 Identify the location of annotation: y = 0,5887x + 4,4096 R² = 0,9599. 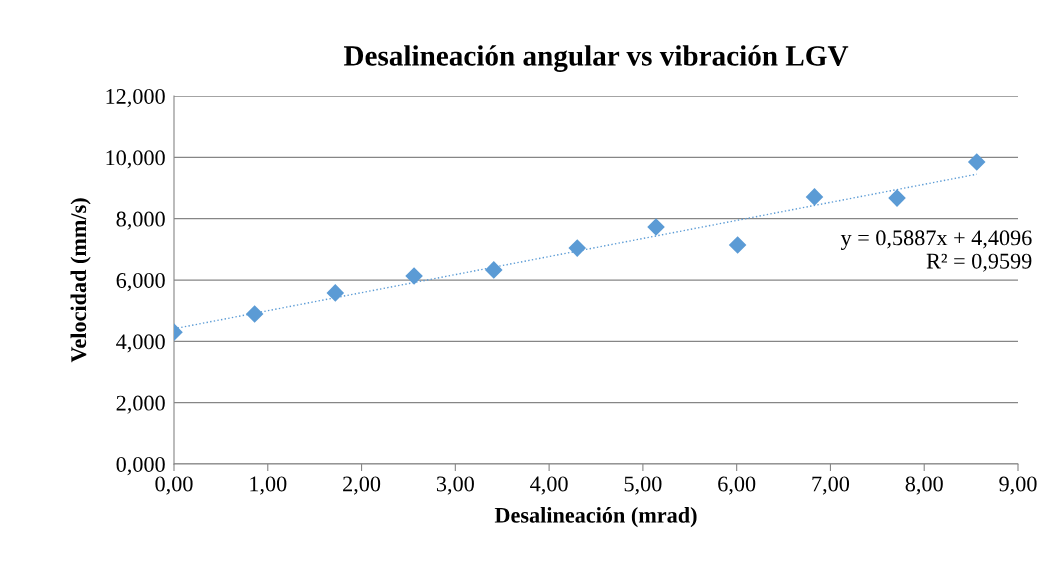
(936, 251).